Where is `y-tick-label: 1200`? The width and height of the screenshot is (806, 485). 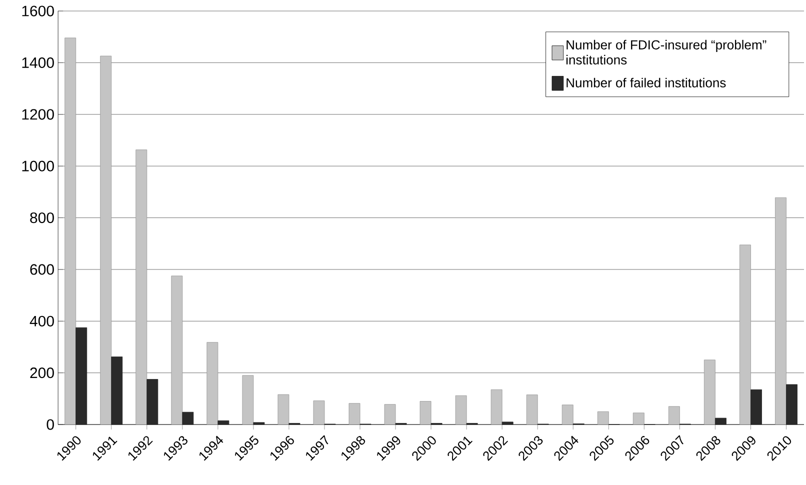 y-tick-label: 1200 is located at coordinates (38, 114).